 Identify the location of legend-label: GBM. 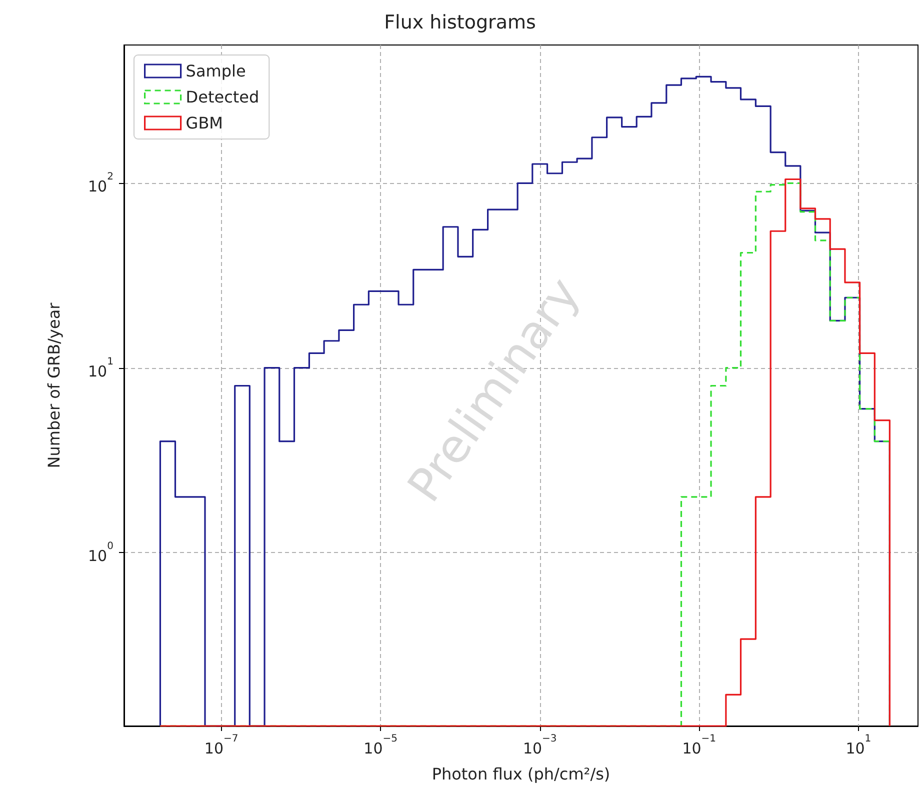
(204, 123).